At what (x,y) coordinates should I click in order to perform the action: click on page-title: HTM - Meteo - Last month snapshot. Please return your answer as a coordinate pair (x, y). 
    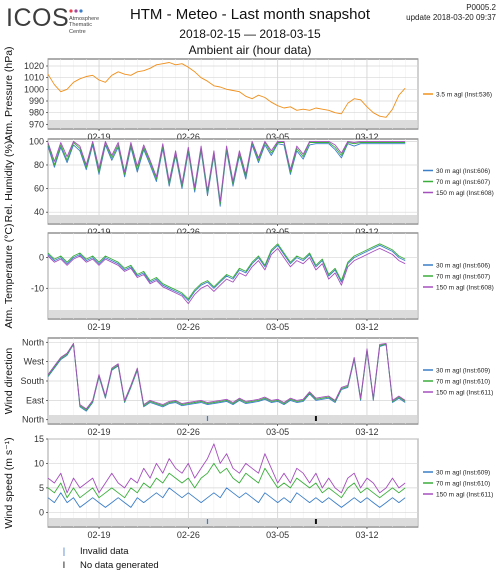
    Looking at the image, I should click on (250, 14).